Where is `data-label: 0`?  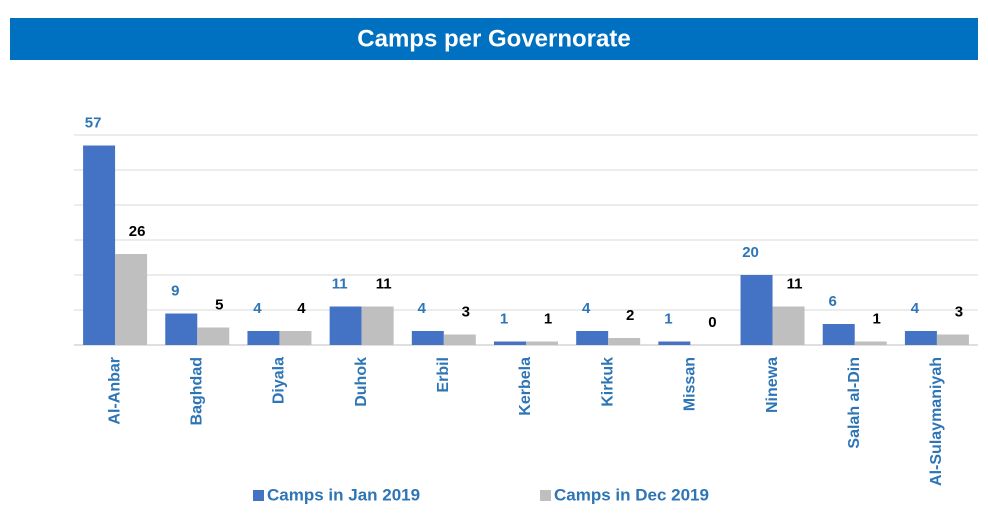
data-label: 0 is located at coordinates (712, 322).